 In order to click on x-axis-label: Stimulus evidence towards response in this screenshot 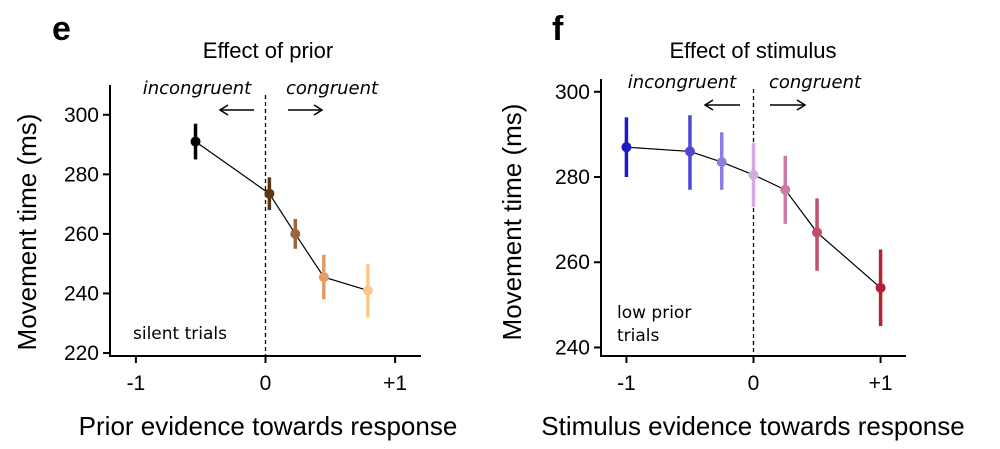, I will do `click(752, 426)`.